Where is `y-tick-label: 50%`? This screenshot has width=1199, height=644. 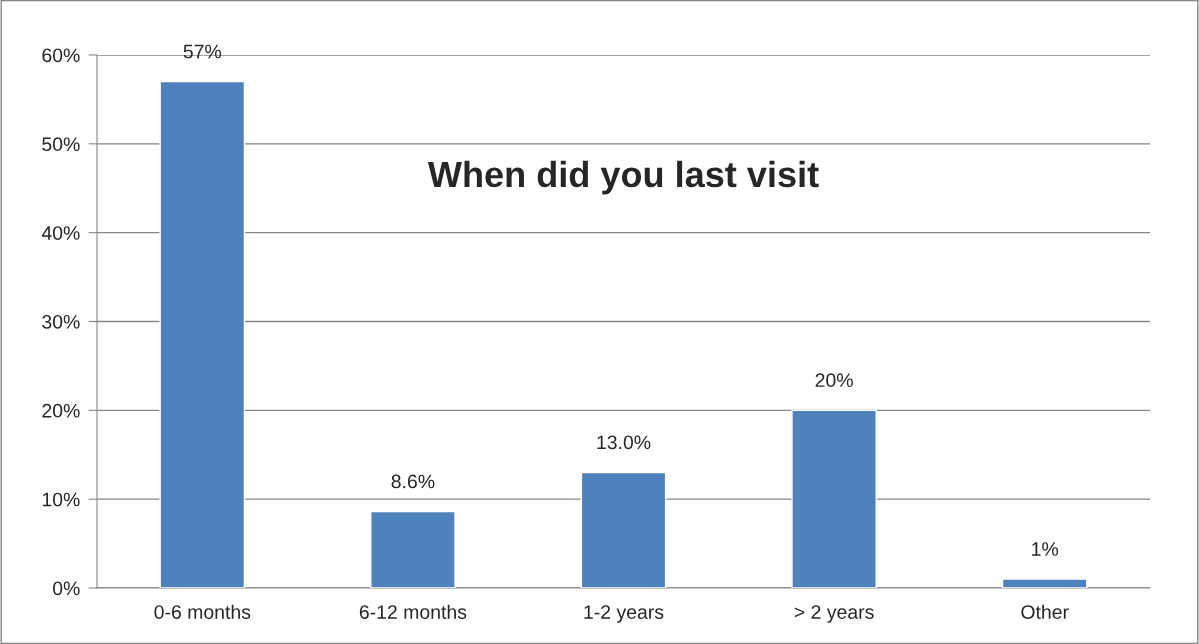 y-tick-label: 50% is located at coordinates (61, 144).